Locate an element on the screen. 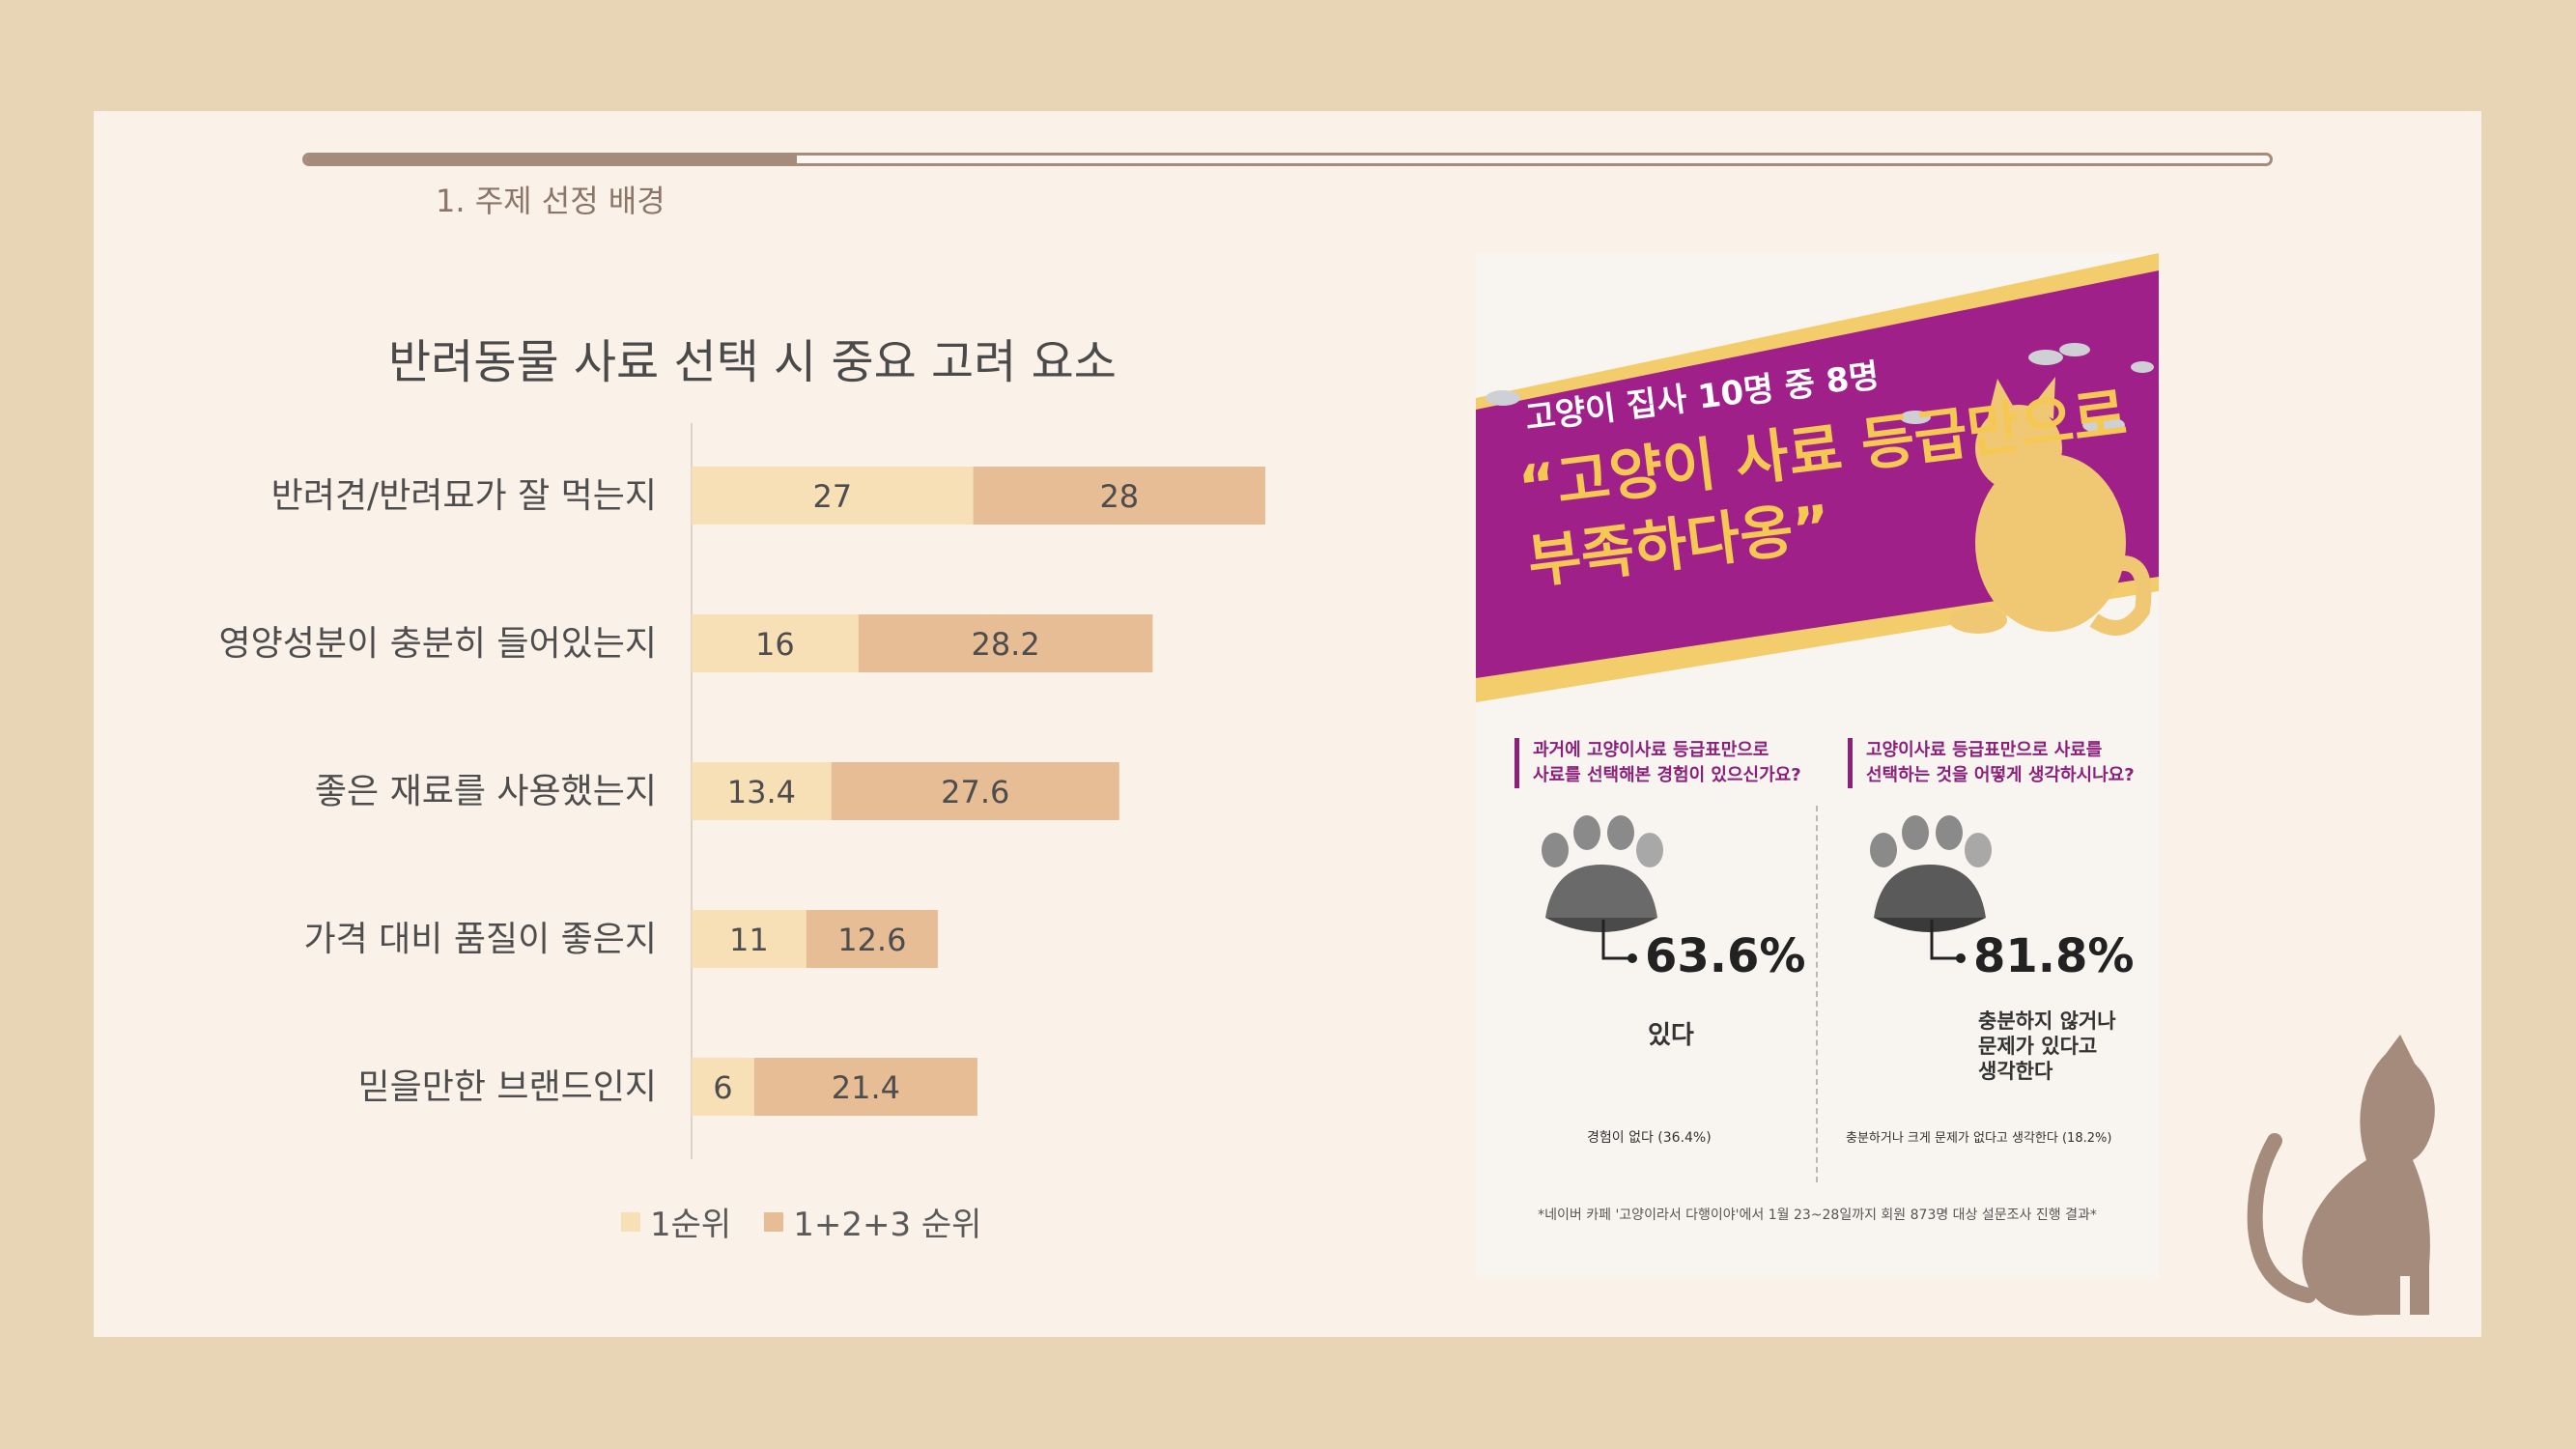 This screenshot has width=2576, height=1449. progress-bar is located at coordinates (1287, 159).